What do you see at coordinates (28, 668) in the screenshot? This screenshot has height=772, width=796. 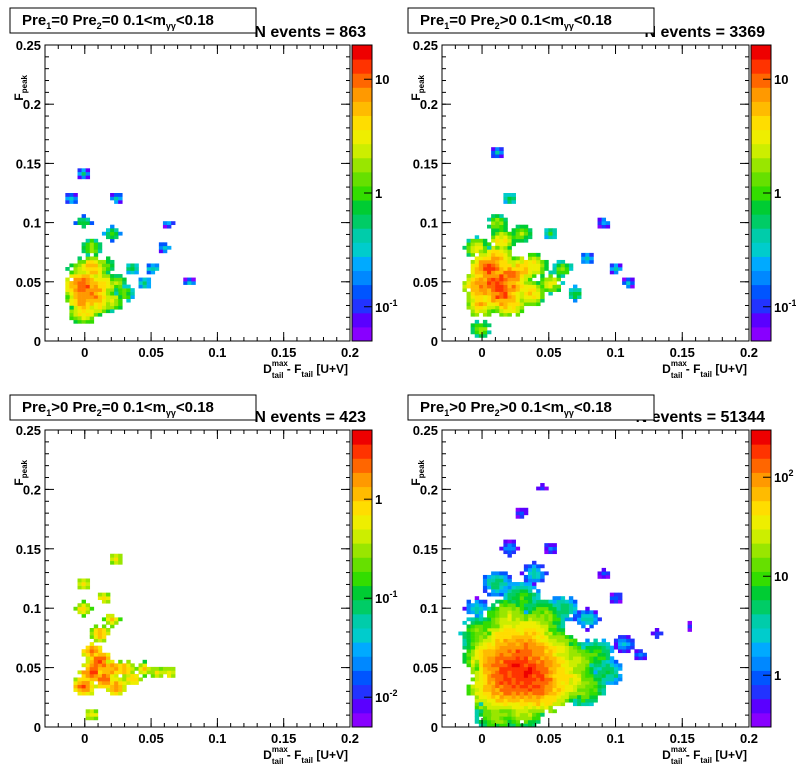 I see `y-tick-label: 0.05` at bounding box center [28, 668].